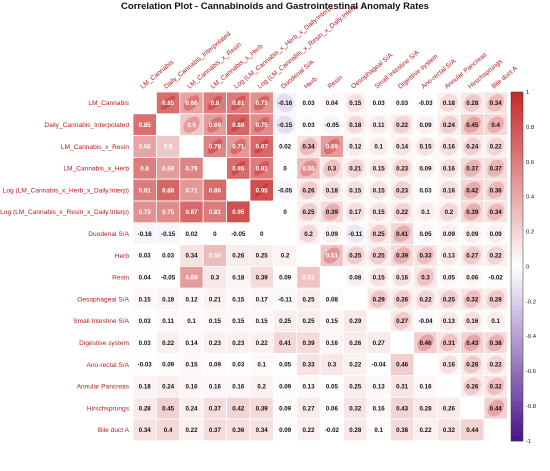 The image size is (550, 471). I want to click on heatmap-cell: 0.05, so click(285, 364).